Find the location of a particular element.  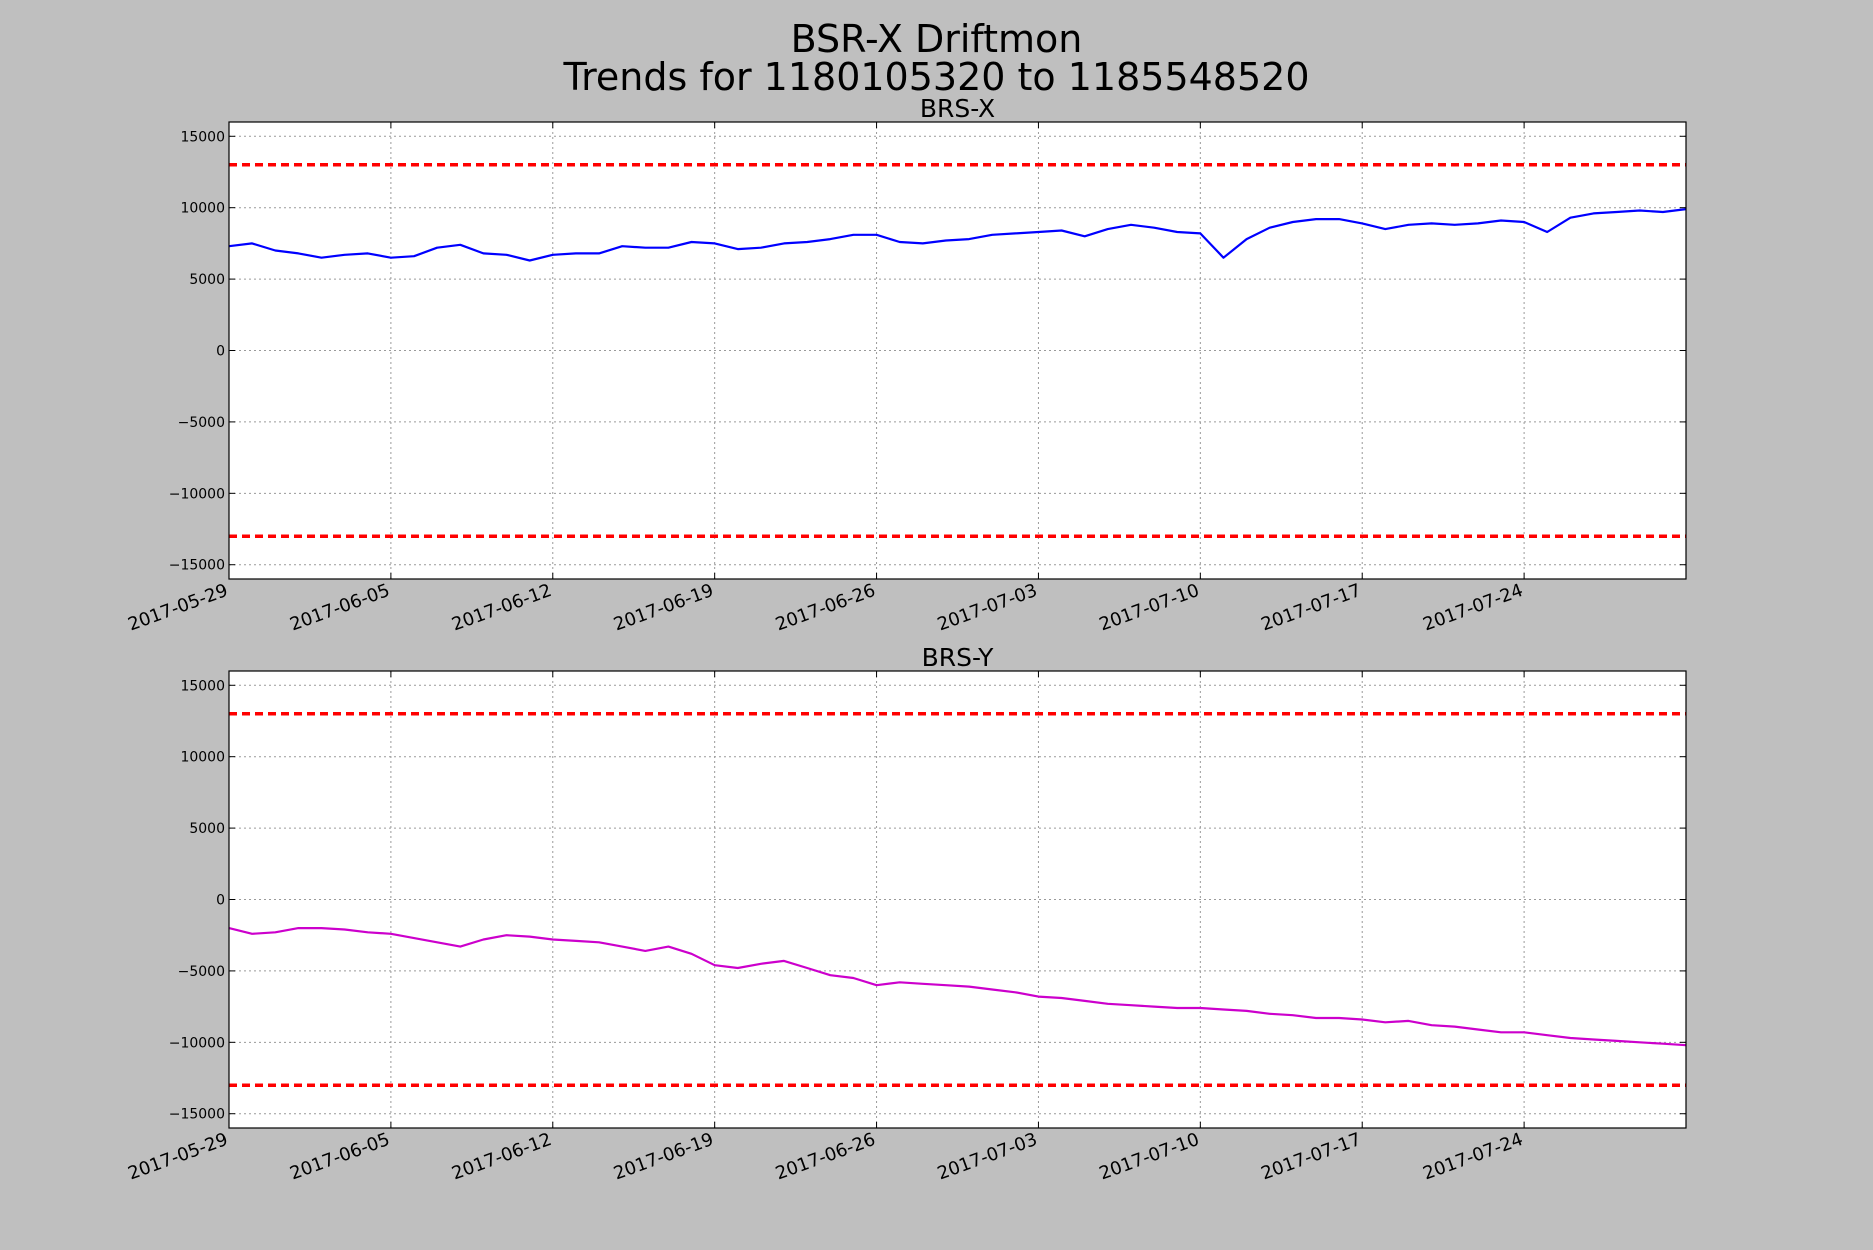

panel-title: BRS-X is located at coordinates (957, 108).